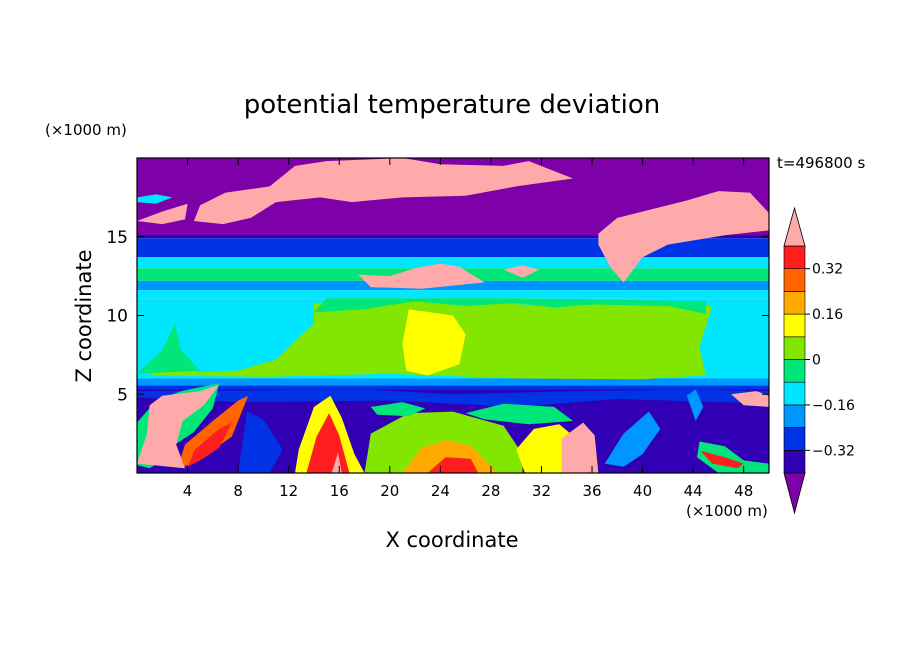 The width and height of the screenshot is (904, 654). Describe the element at coordinates (794, 226) in the screenshot. I see `colorbar-max-extension` at that location.